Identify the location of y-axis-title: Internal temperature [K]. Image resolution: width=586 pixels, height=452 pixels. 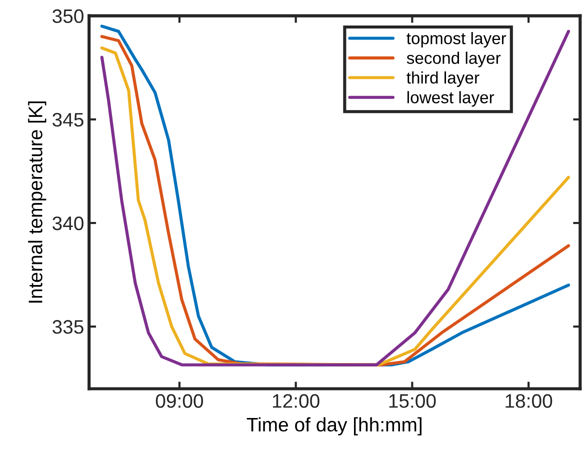
(37, 202).